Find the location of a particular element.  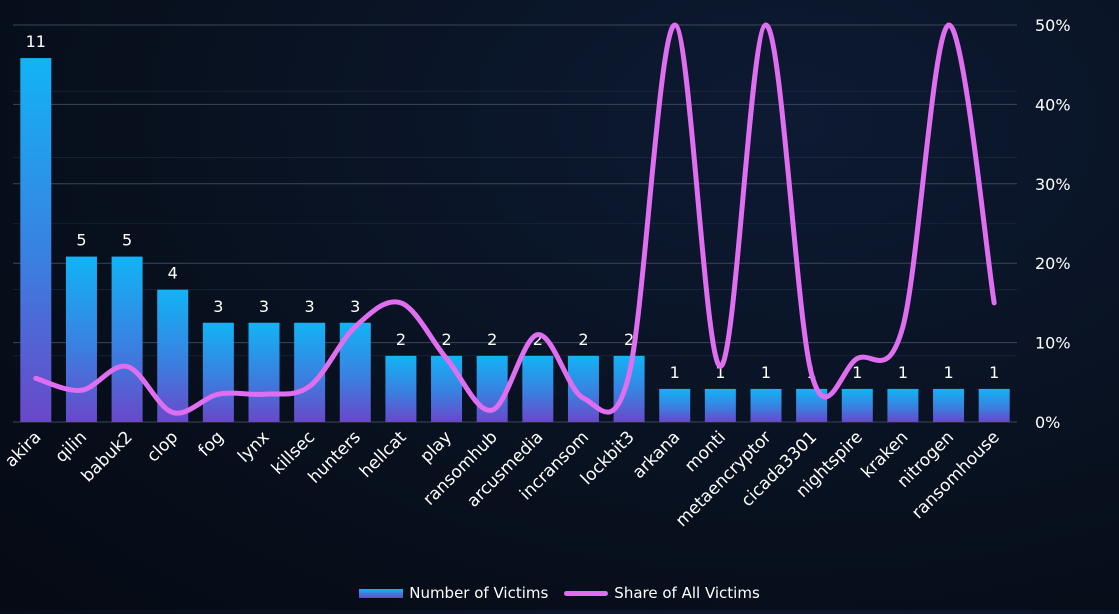

x-tick-label: fog is located at coordinates (211, 443).